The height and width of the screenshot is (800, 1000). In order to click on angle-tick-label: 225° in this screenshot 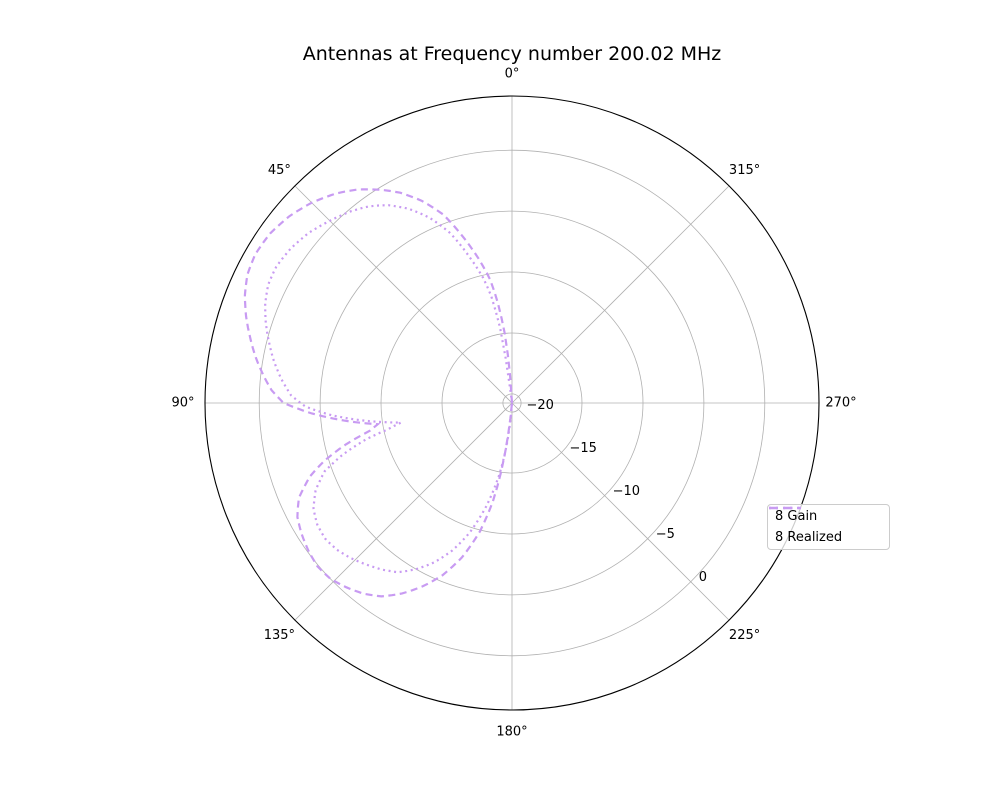, I will do `click(744, 635)`.